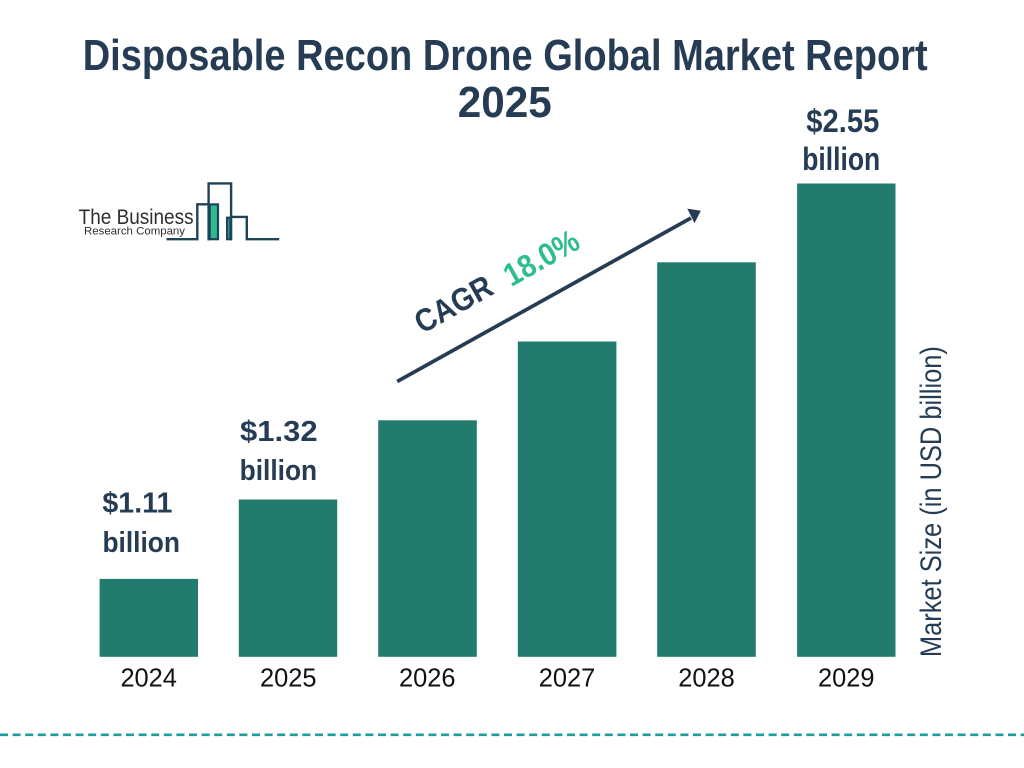  I want to click on svg-text: $1.32, so click(279, 432).